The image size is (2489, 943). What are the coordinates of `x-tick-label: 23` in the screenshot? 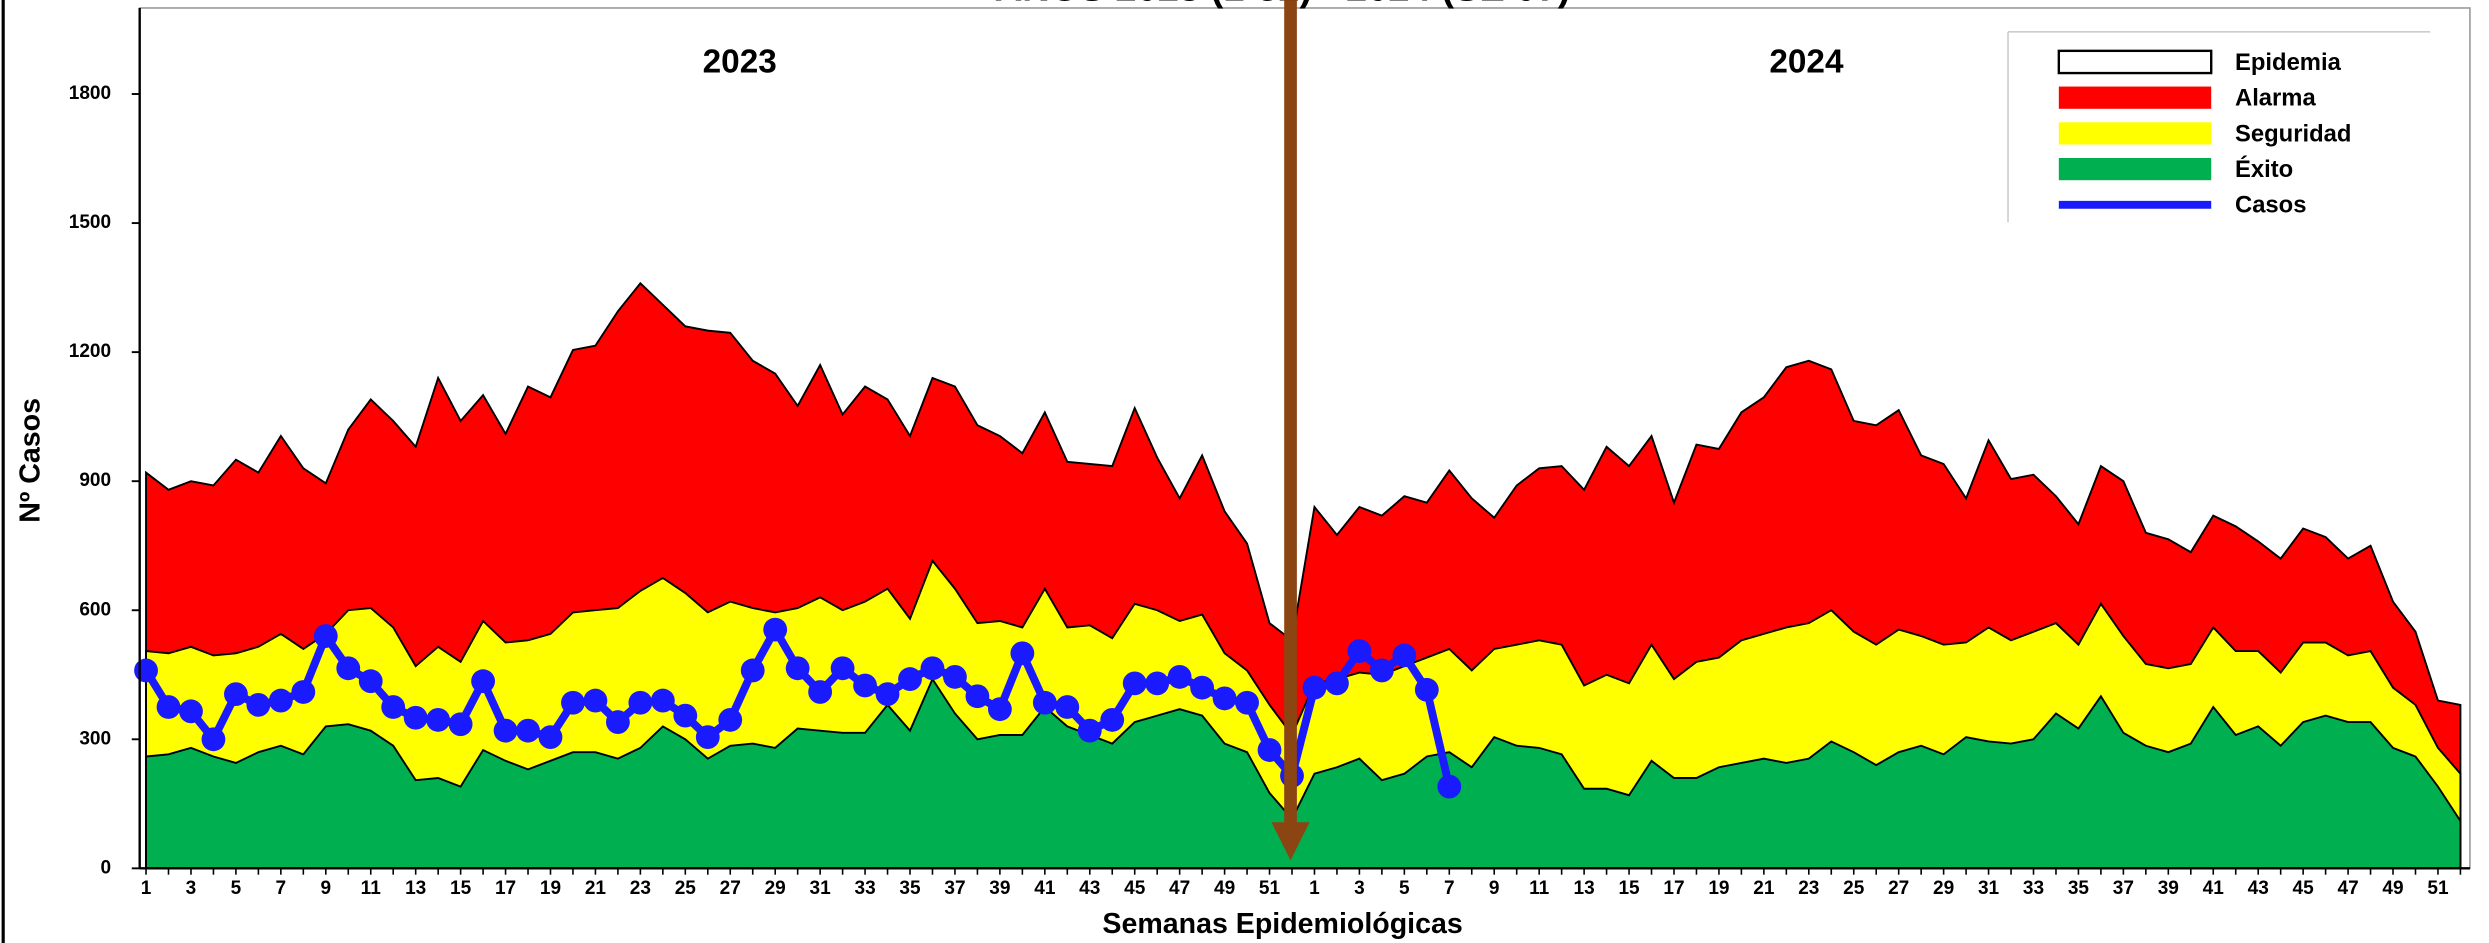 It's located at (640, 888).